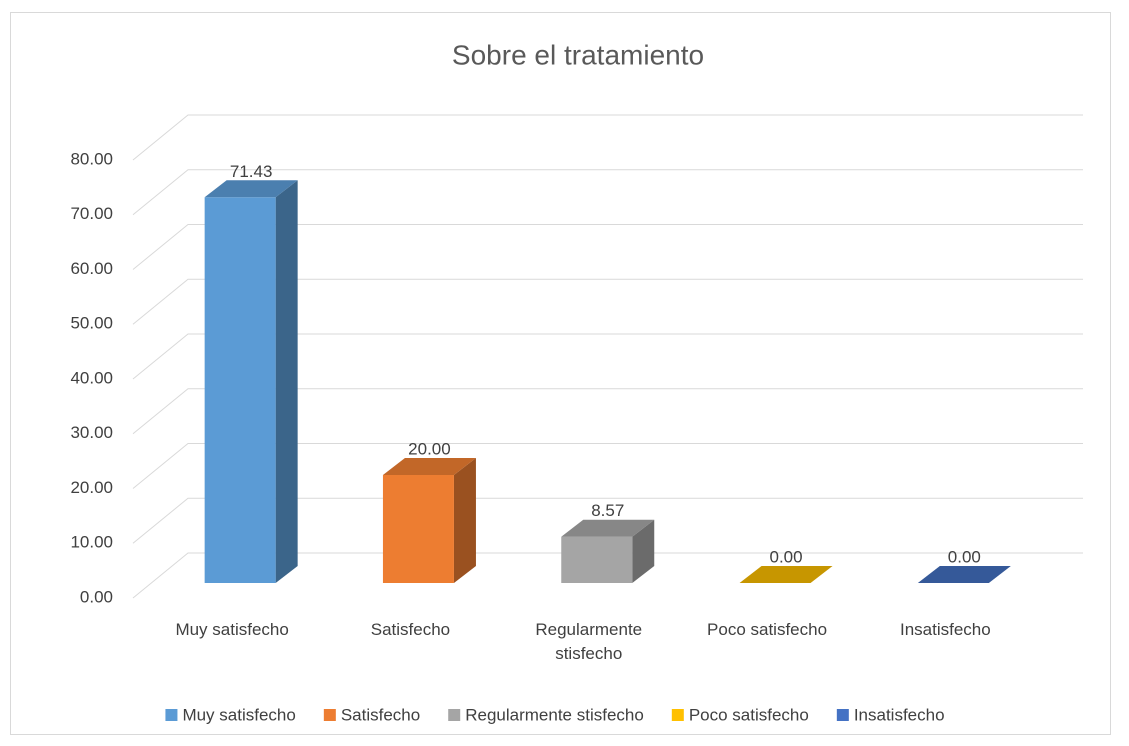 The width and height of the screenshot is (1129, 746). What do you see at coordinates (232, 629) in the screenshot?
I see `x-tick-label: Muy satisfecho` at bounding box center [232, 629].